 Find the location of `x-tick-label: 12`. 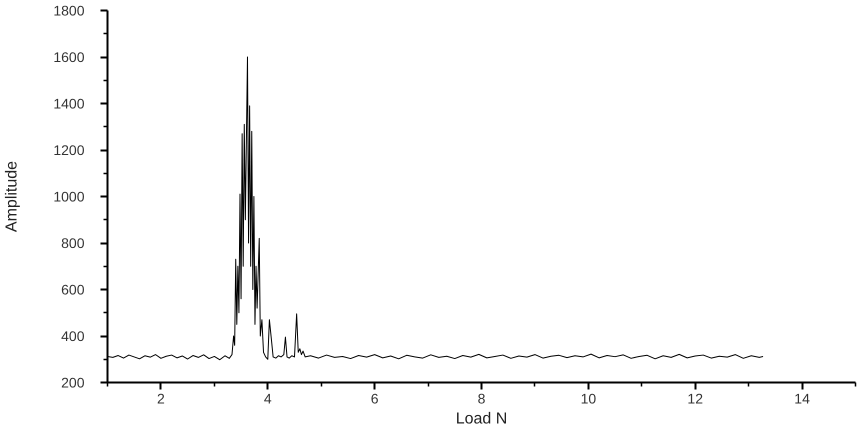

x-tick-label: 12 is located at coordinates (695, 398).